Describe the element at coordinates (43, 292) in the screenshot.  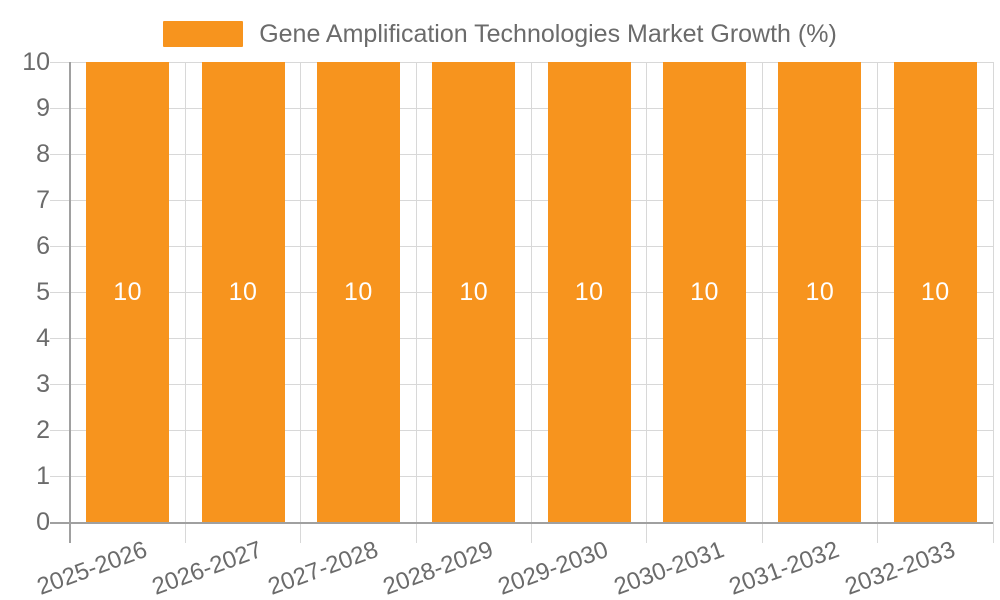
I see `y-axis-tick-label: 5` at that location.